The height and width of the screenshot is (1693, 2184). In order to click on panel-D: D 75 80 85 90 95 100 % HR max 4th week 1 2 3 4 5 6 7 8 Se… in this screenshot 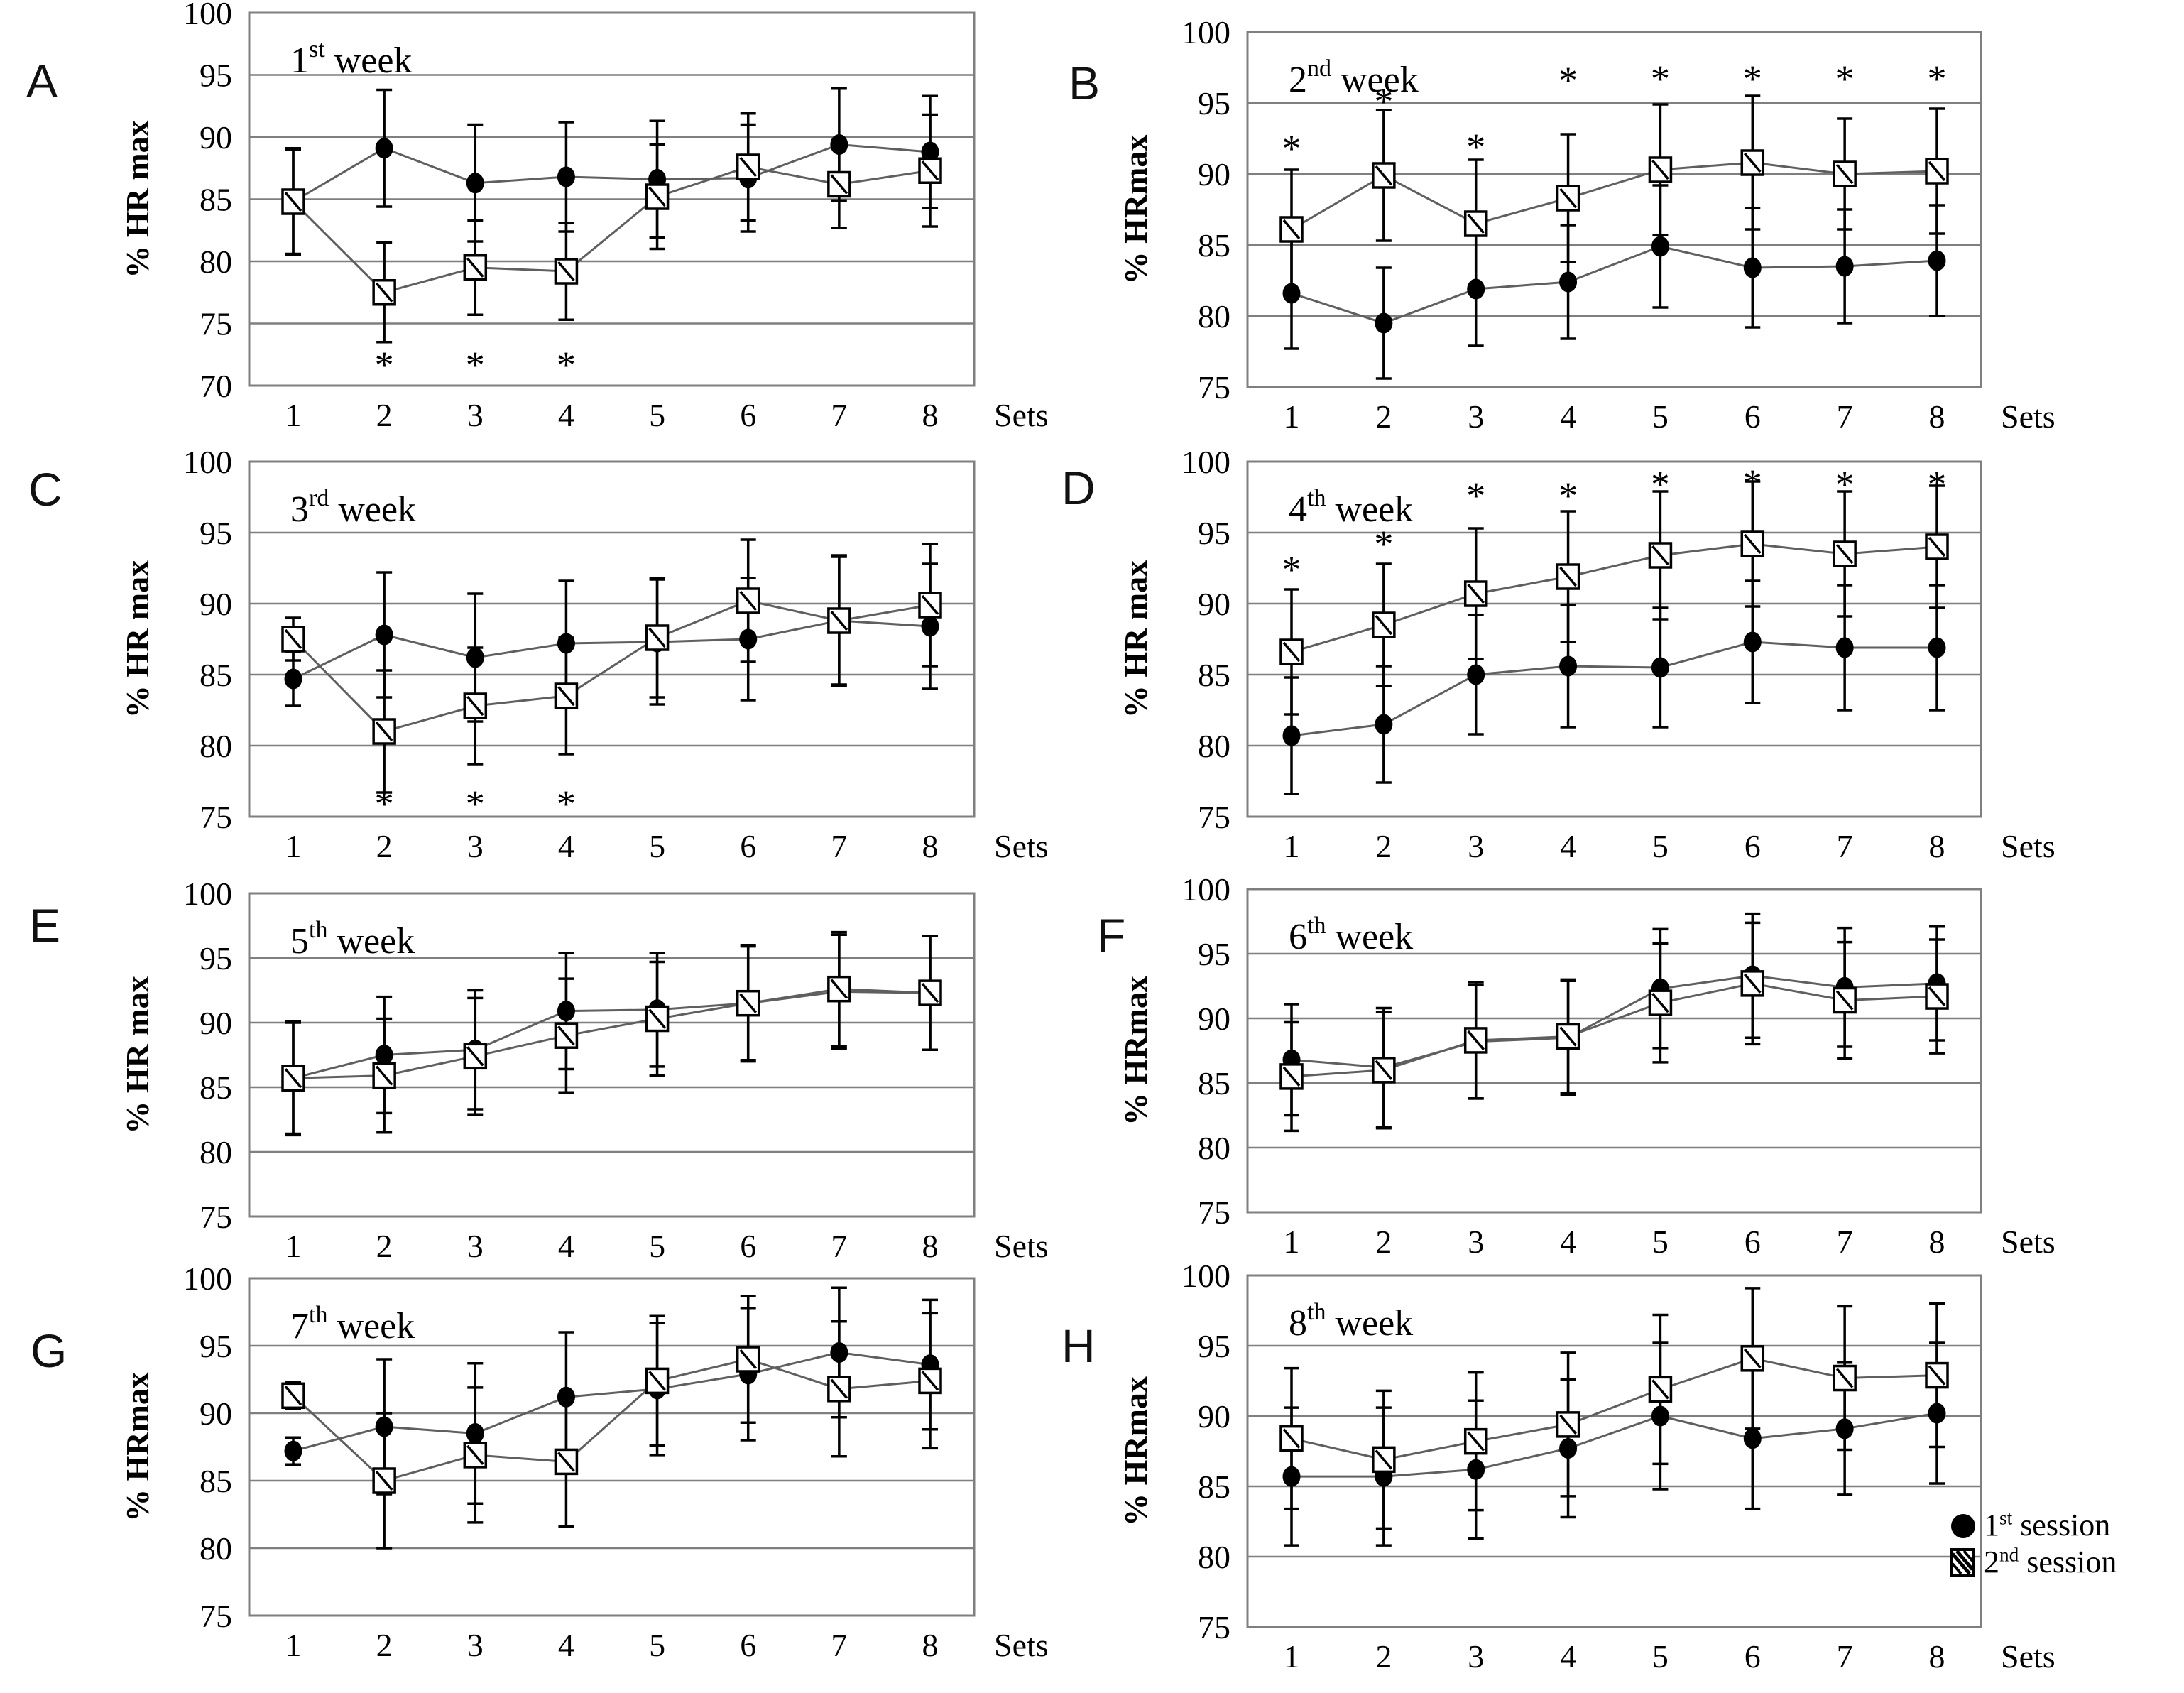, I will do `click(1558, 654)`.